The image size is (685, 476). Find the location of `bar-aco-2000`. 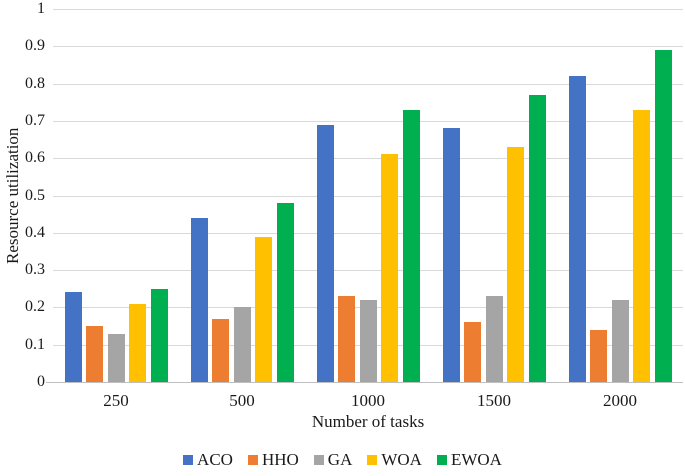

bar-aco-2000 is located at coordinates (577, 229).